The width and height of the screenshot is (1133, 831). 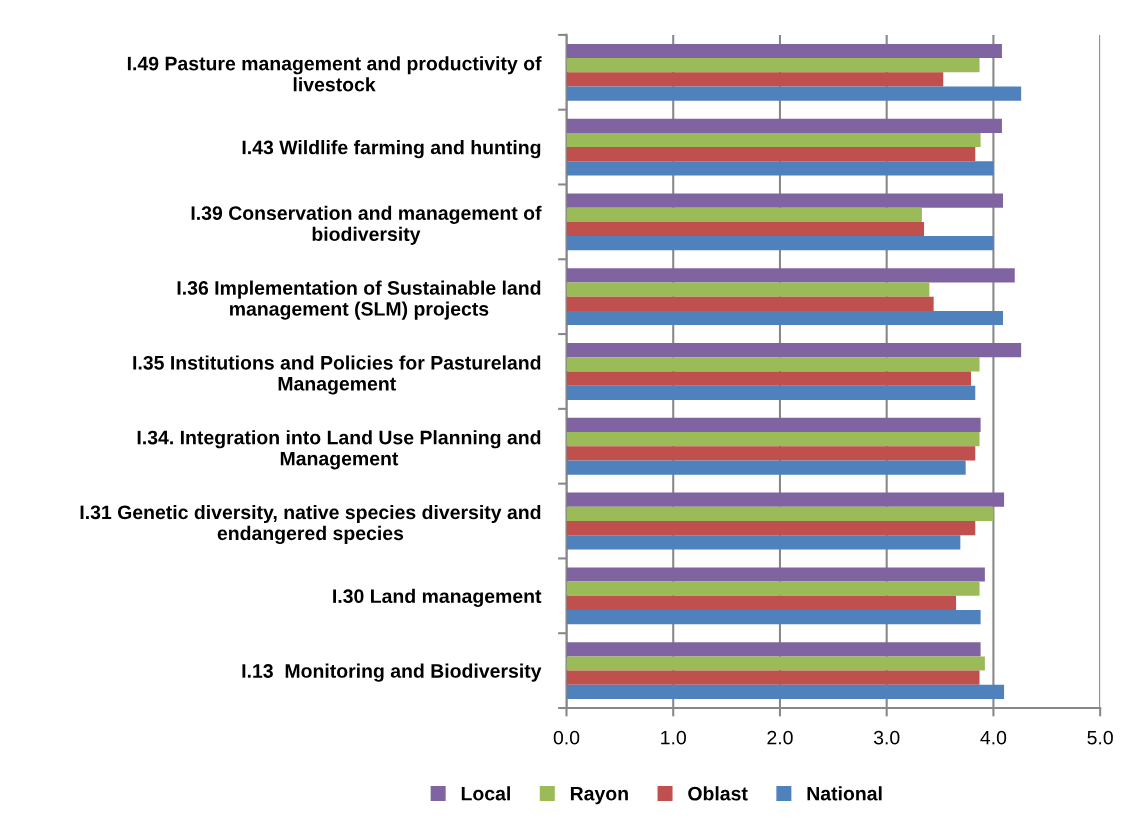 What do you see at coordinates (599, 795) in the screenshot?
I see `legend-label: Rayon` at bounding box center [599, 795].